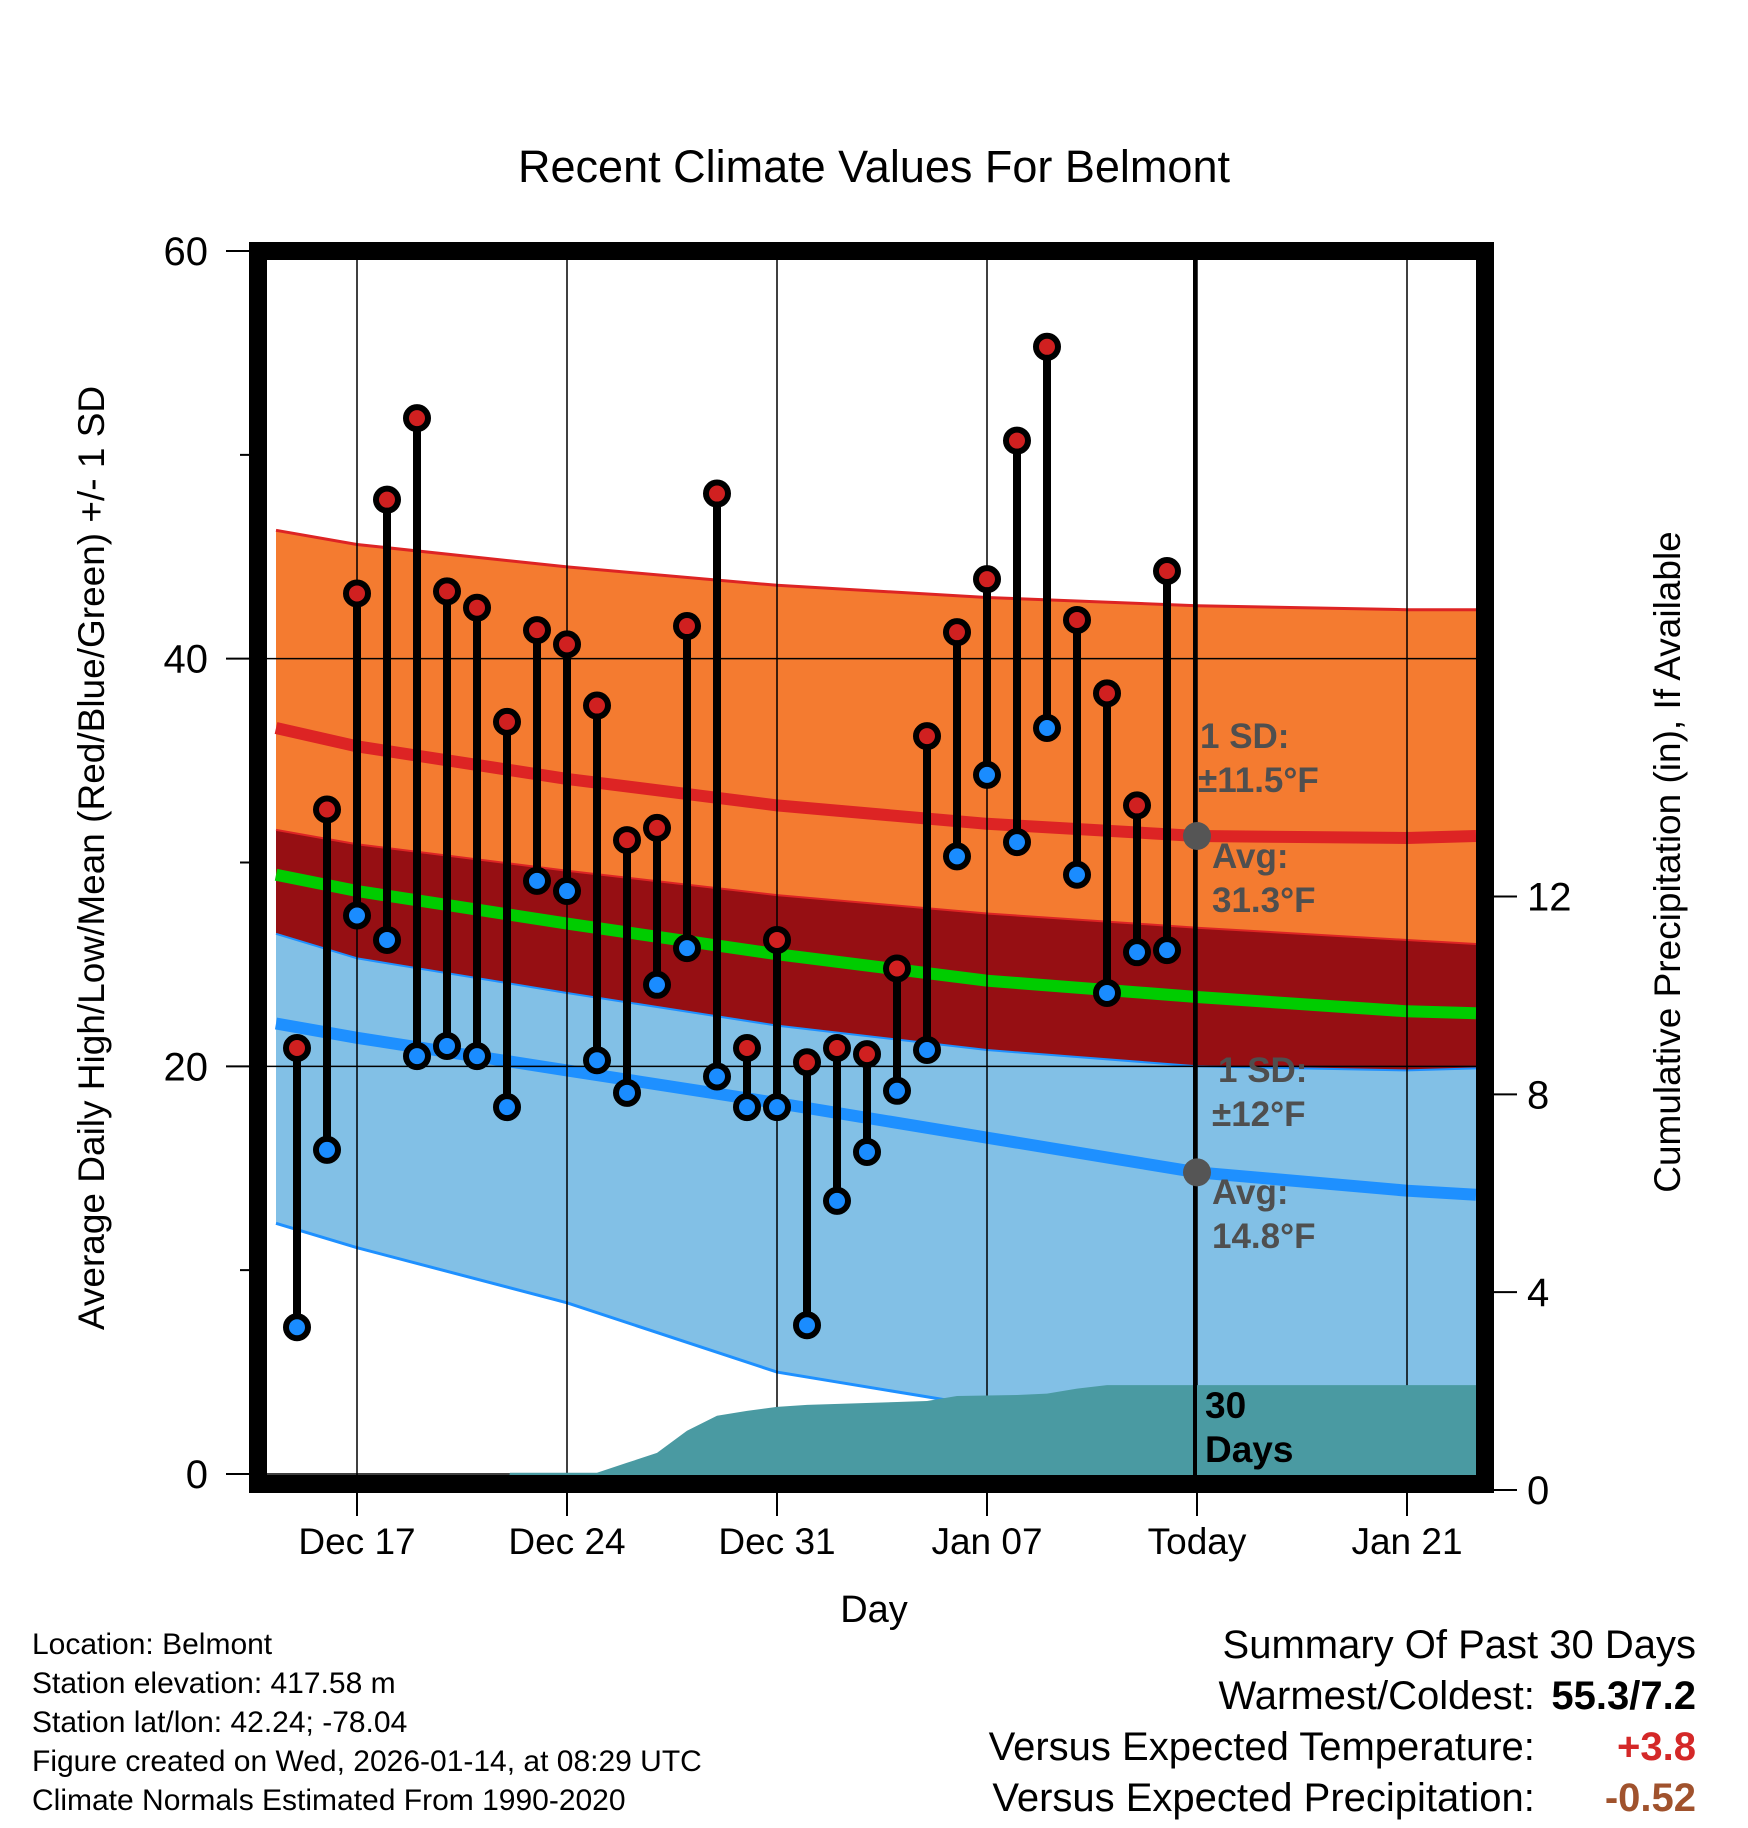  Describe the element at coordinates (220, 1722) in the screenshot. I see `latlon-text: Station lat/lon: 42.24; -78.04` at that location.